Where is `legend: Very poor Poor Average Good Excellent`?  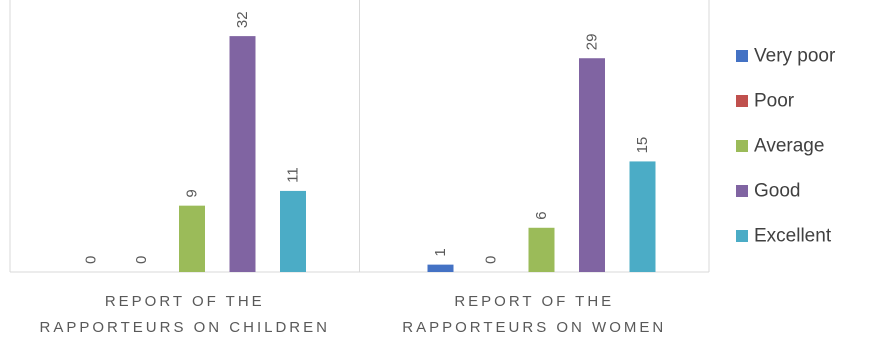
legend: Very poor Poor Average Good Excellent is located at coordinates (786, 146).